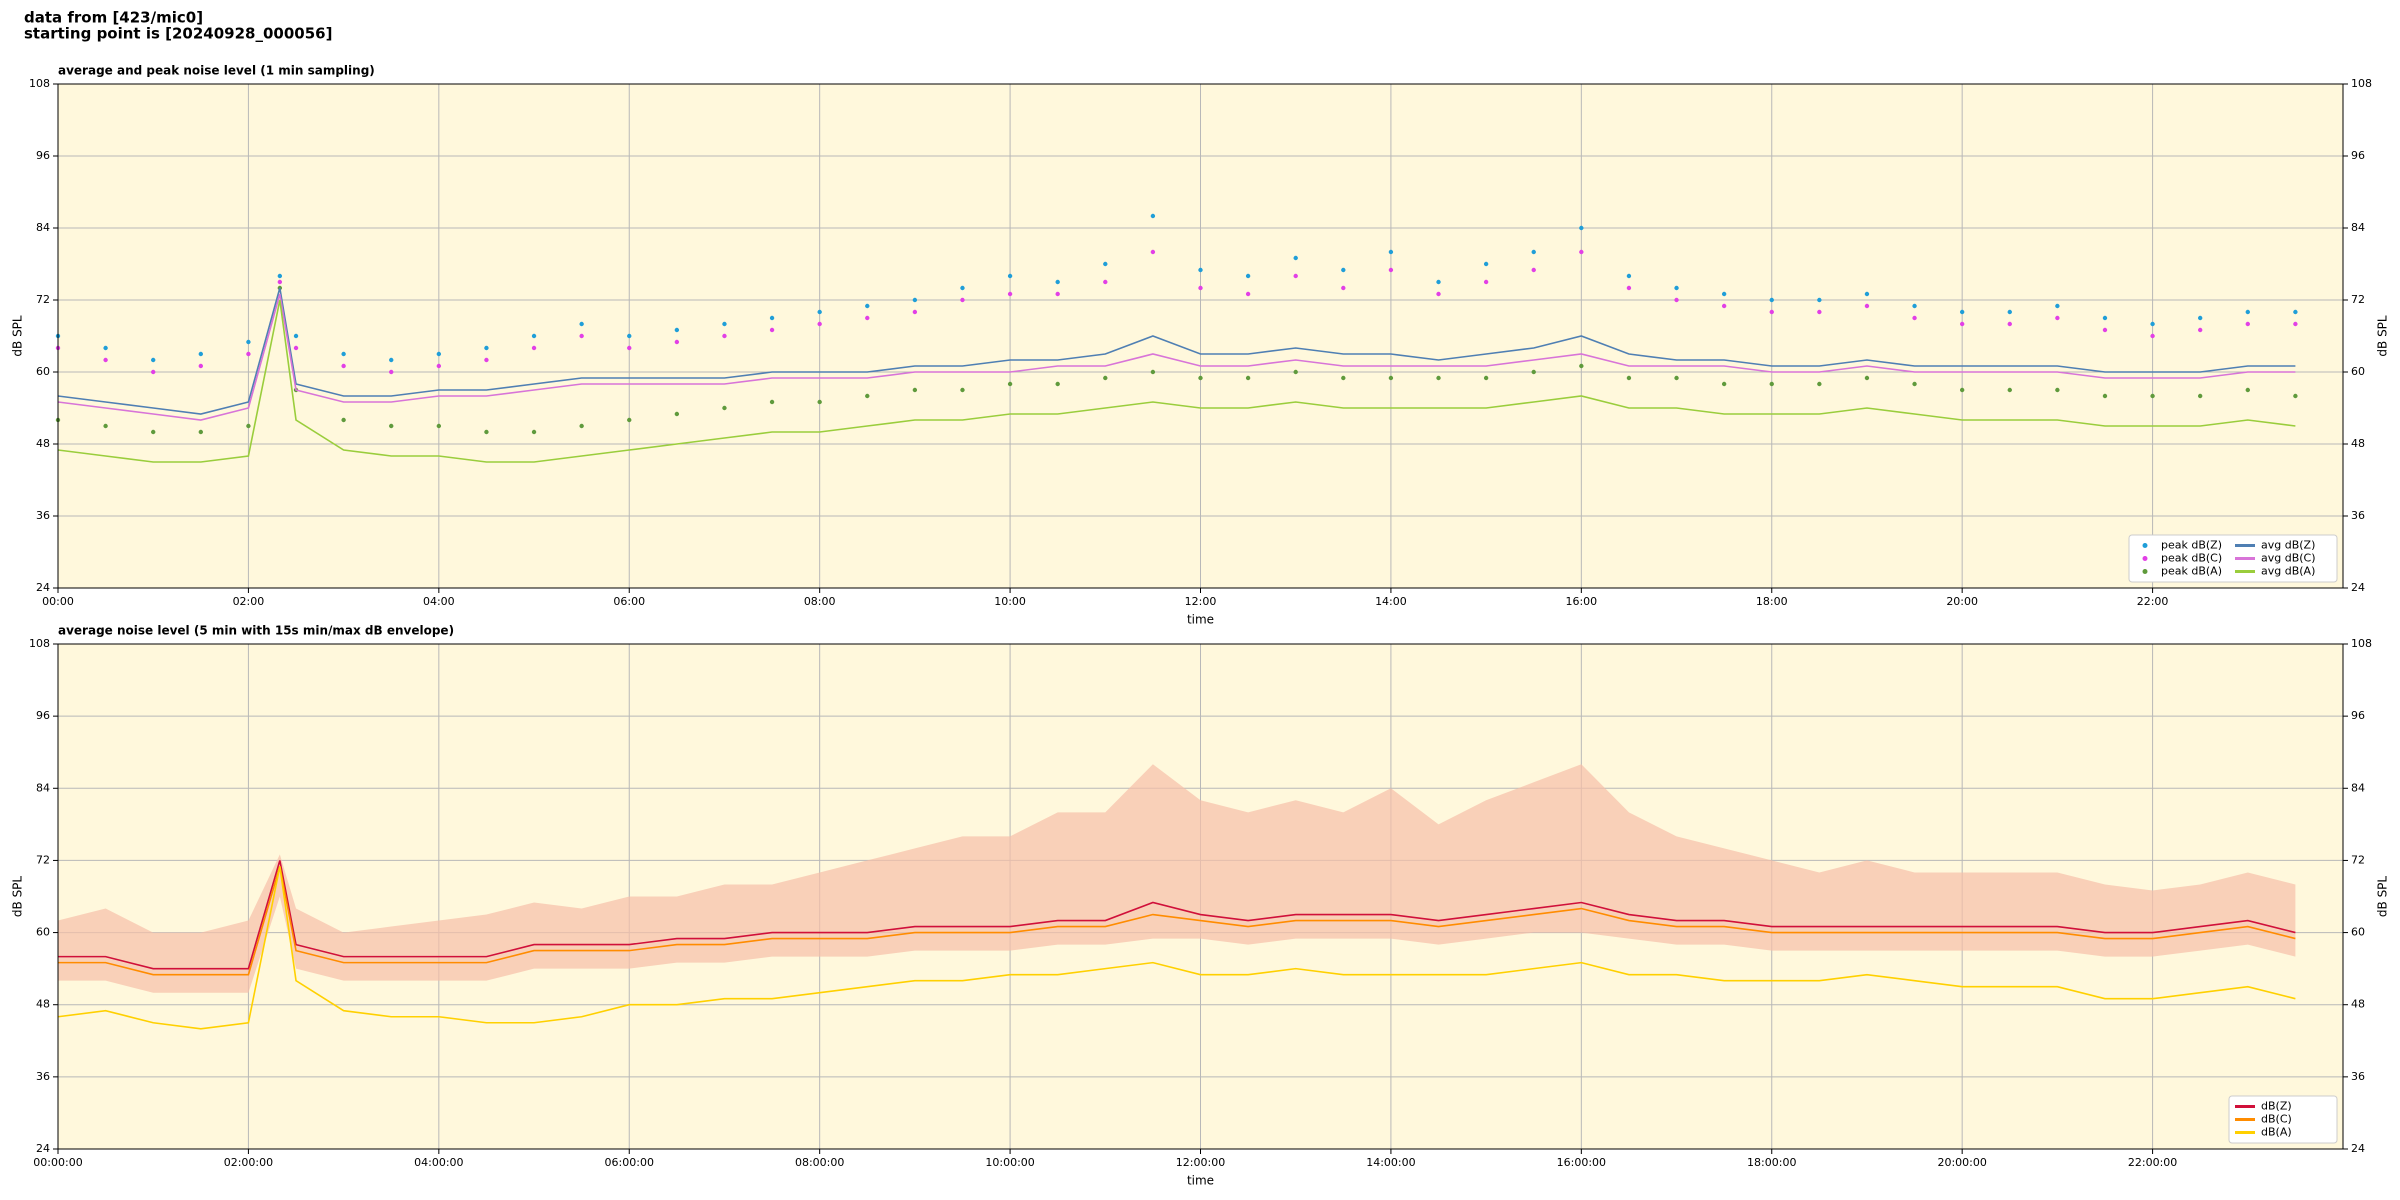 The image size is (2400, 1200). Describe the element at coordinates (1772, 601) in the screenshot. I see `x-tick-label: 18:00` at that location.